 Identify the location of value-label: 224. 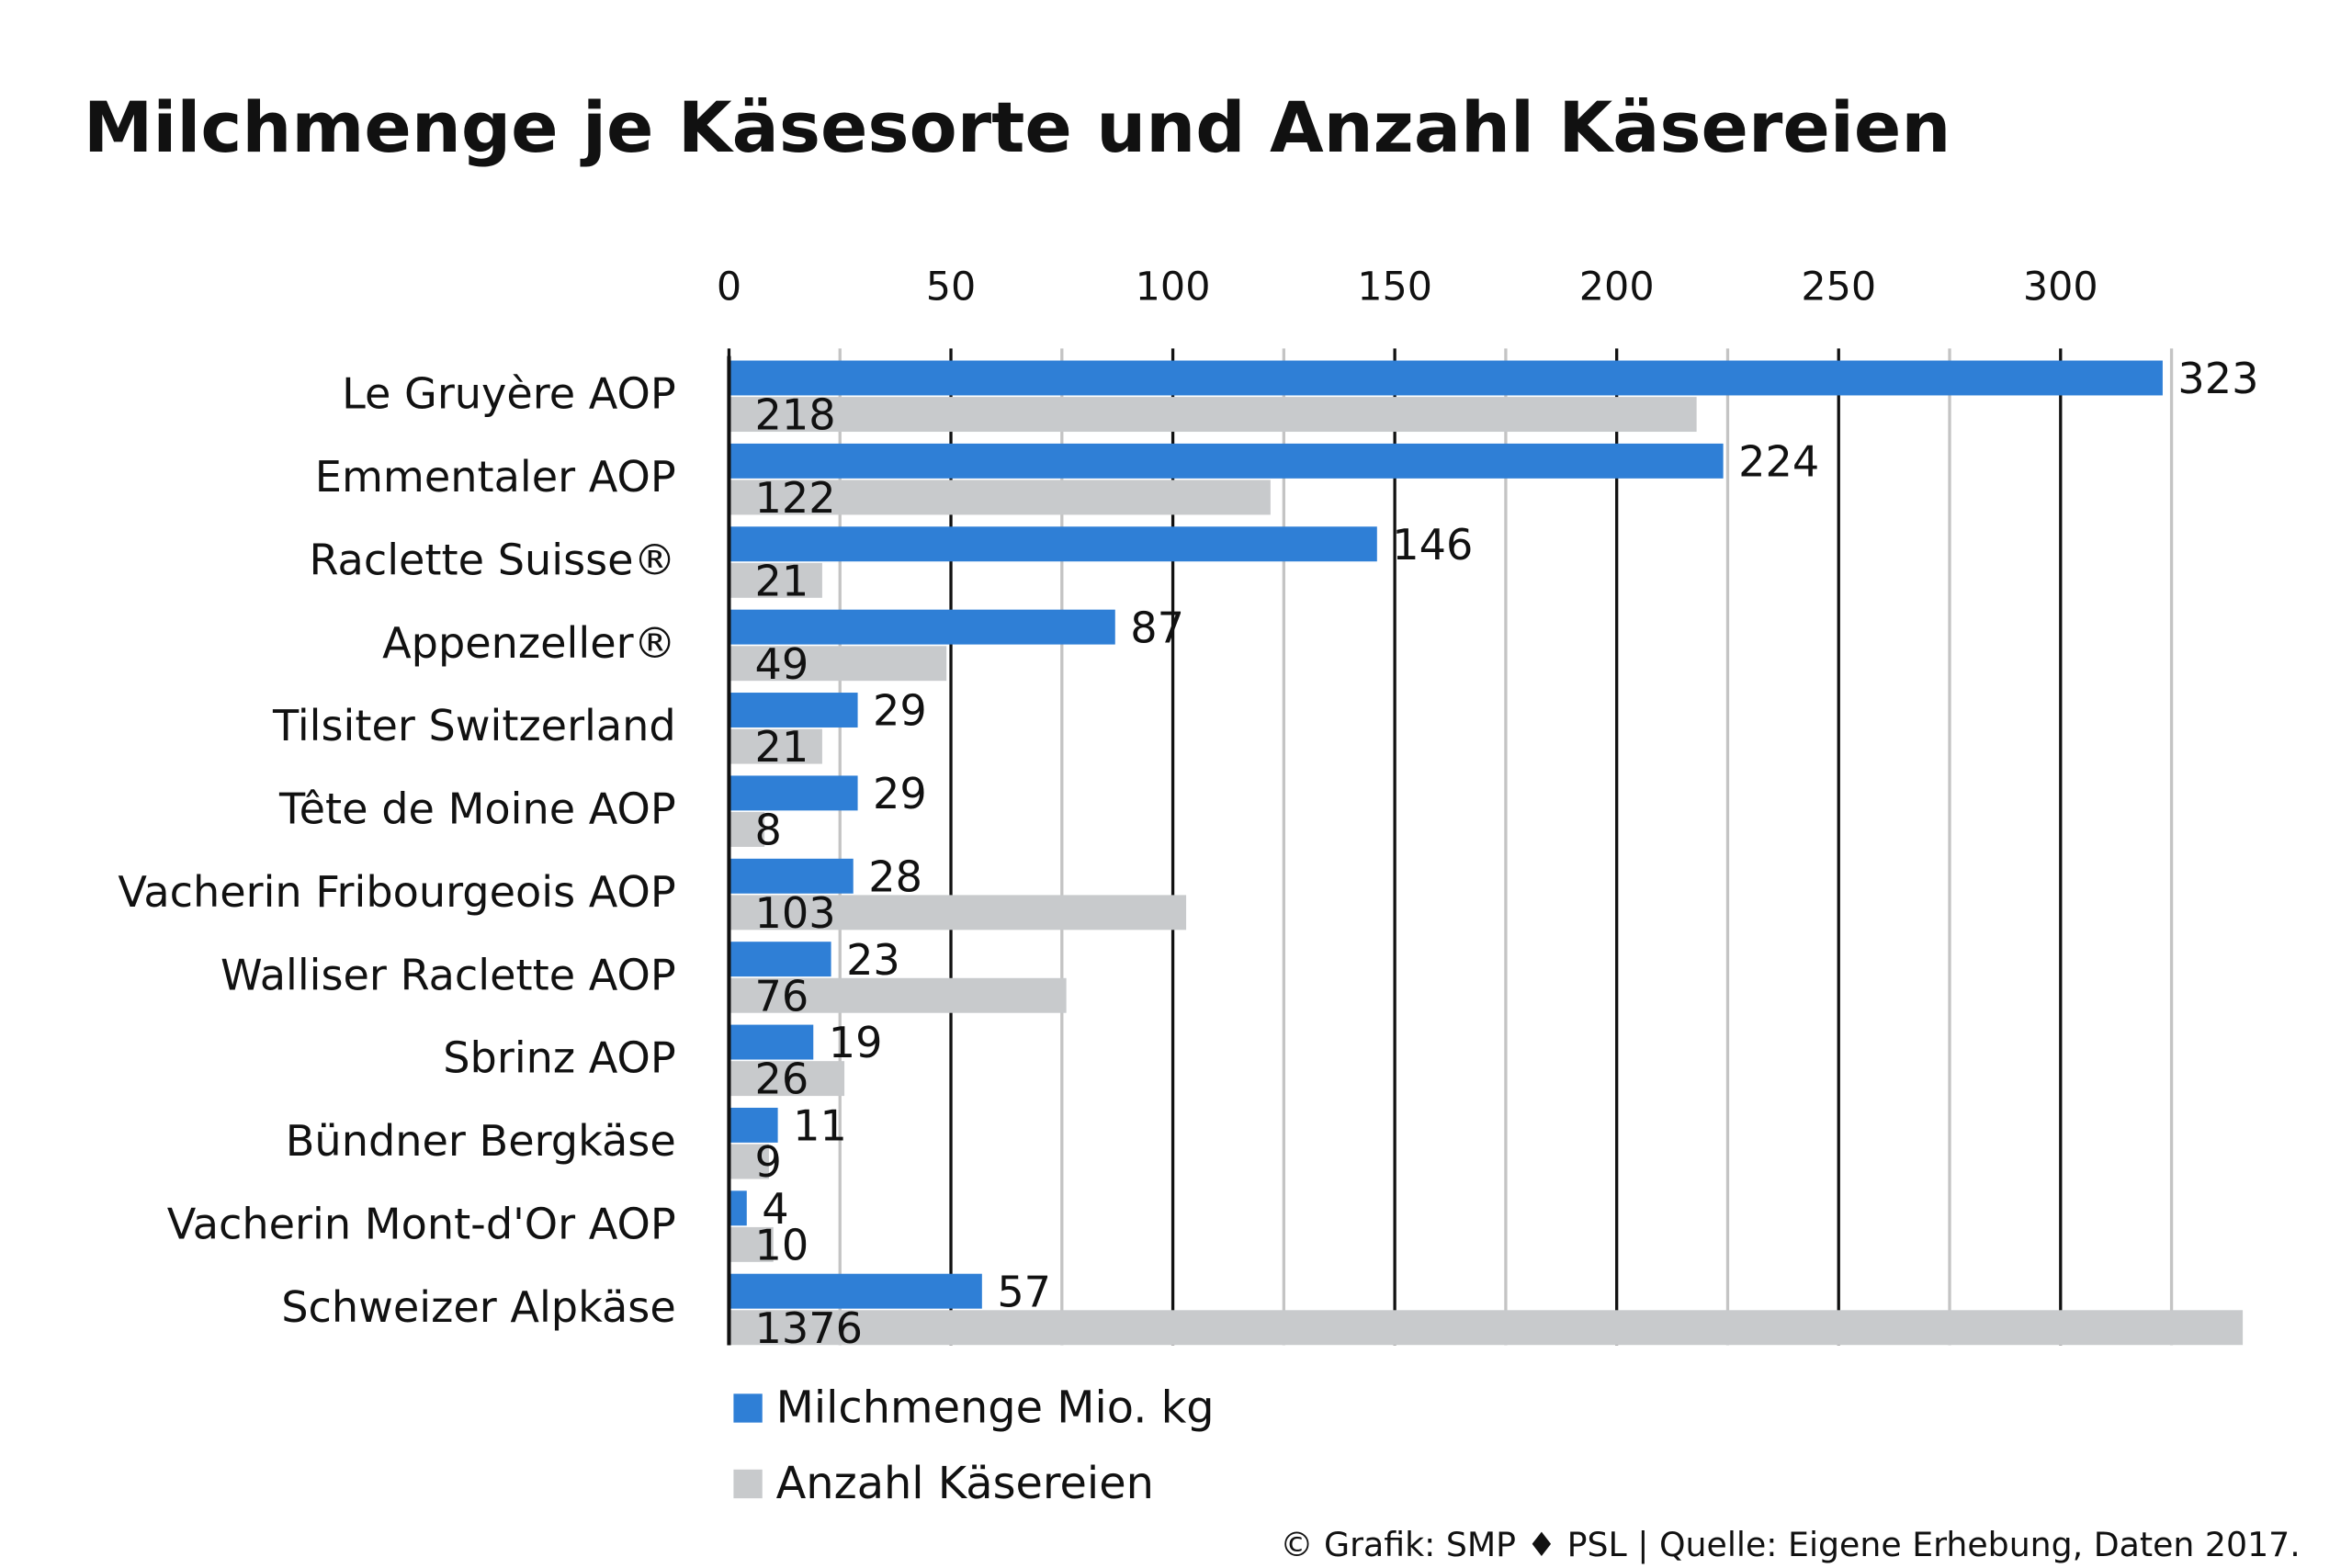
(1779, 461).